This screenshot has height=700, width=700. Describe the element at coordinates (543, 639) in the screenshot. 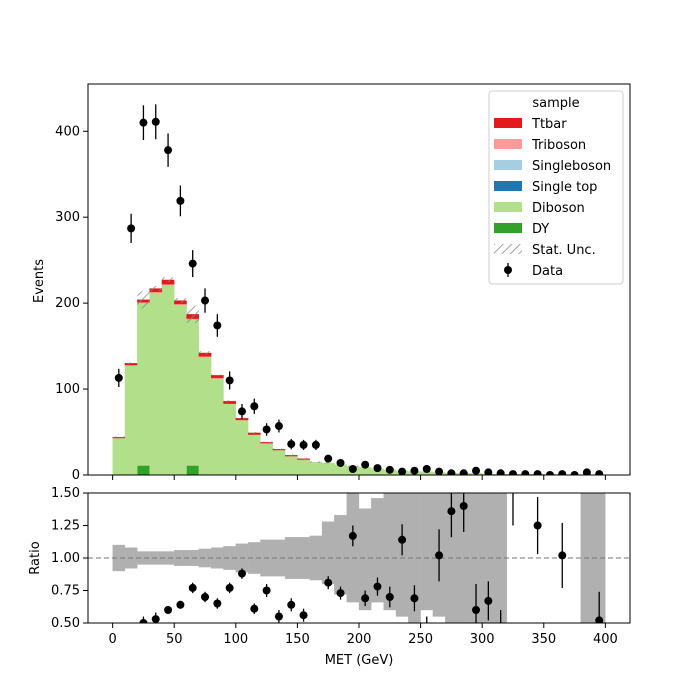

I see `x-tick-label: 350` at that location.